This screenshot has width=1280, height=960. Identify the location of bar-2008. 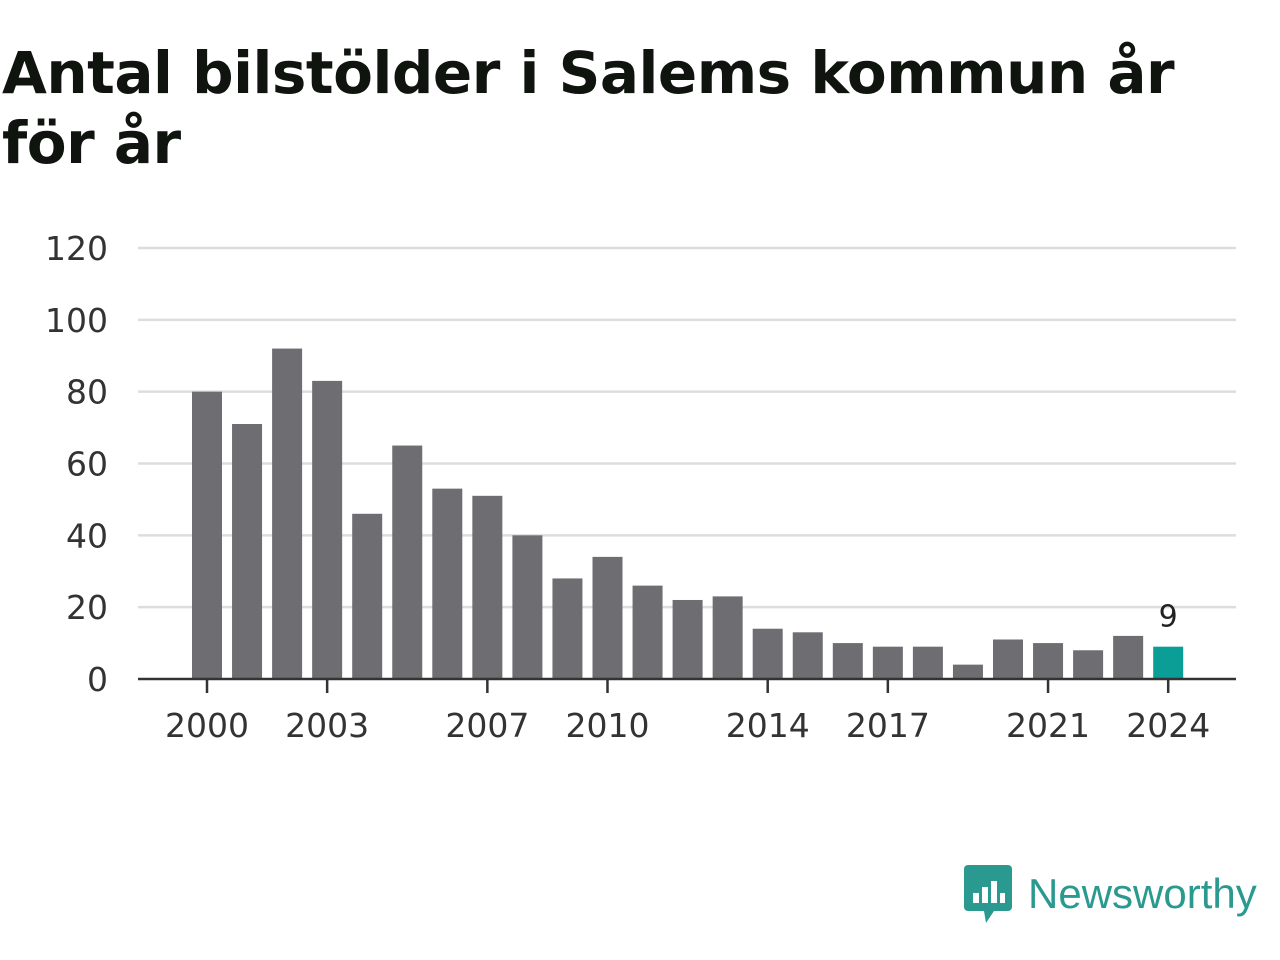
(527, 607).